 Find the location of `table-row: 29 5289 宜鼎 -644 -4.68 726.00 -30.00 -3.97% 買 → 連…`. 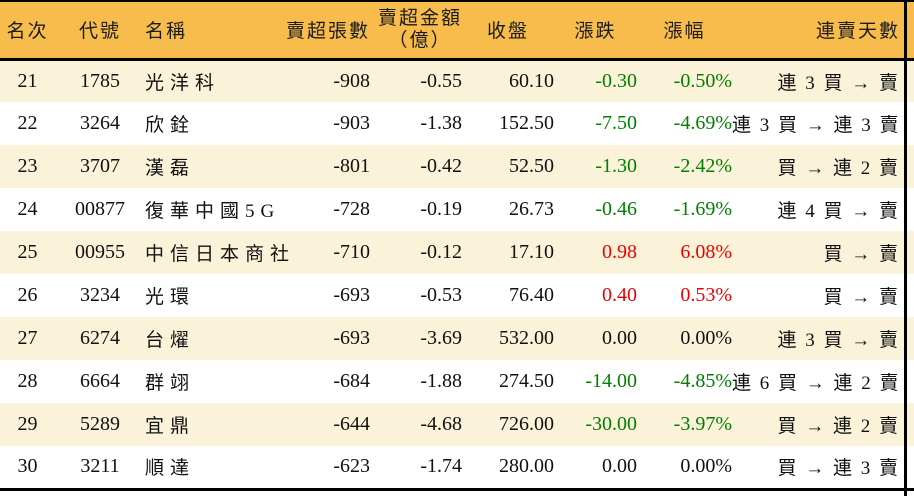

table-row: 29 5289 宜鼎 -644 -4.68 726.00 -30.00 -3.97% 買 → 連… is located at coordinates (457, 424).